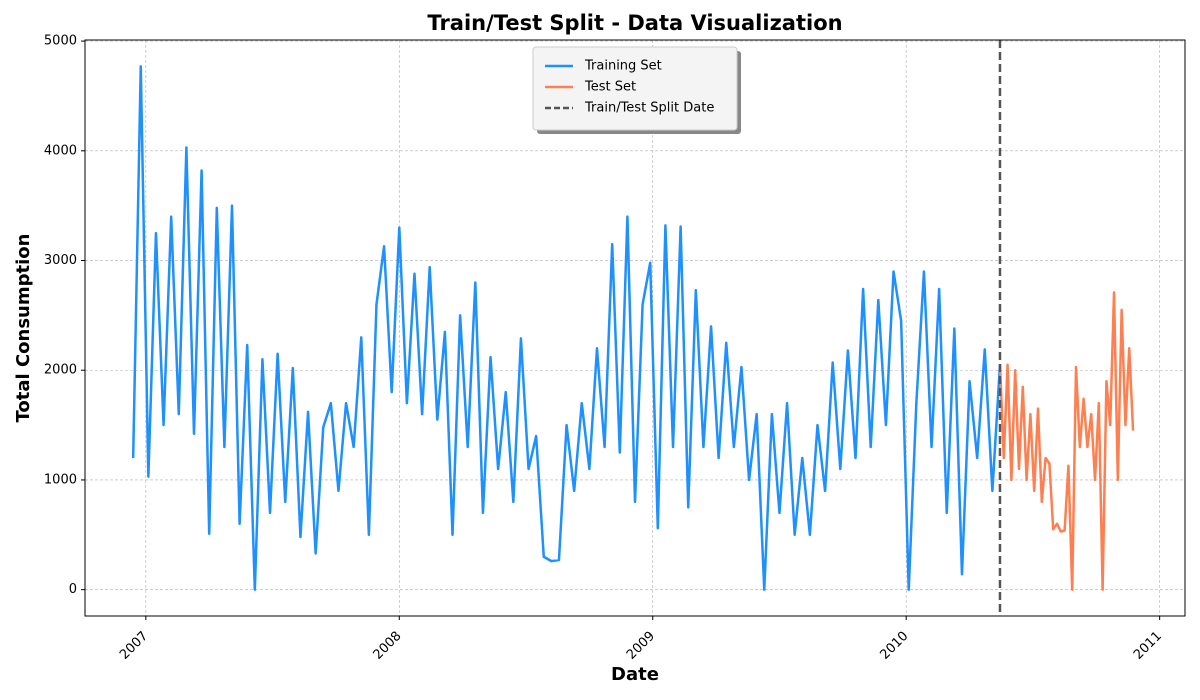 This screenshot has width=1200, height=700. I want to click on series-line, so click(1066, 441).